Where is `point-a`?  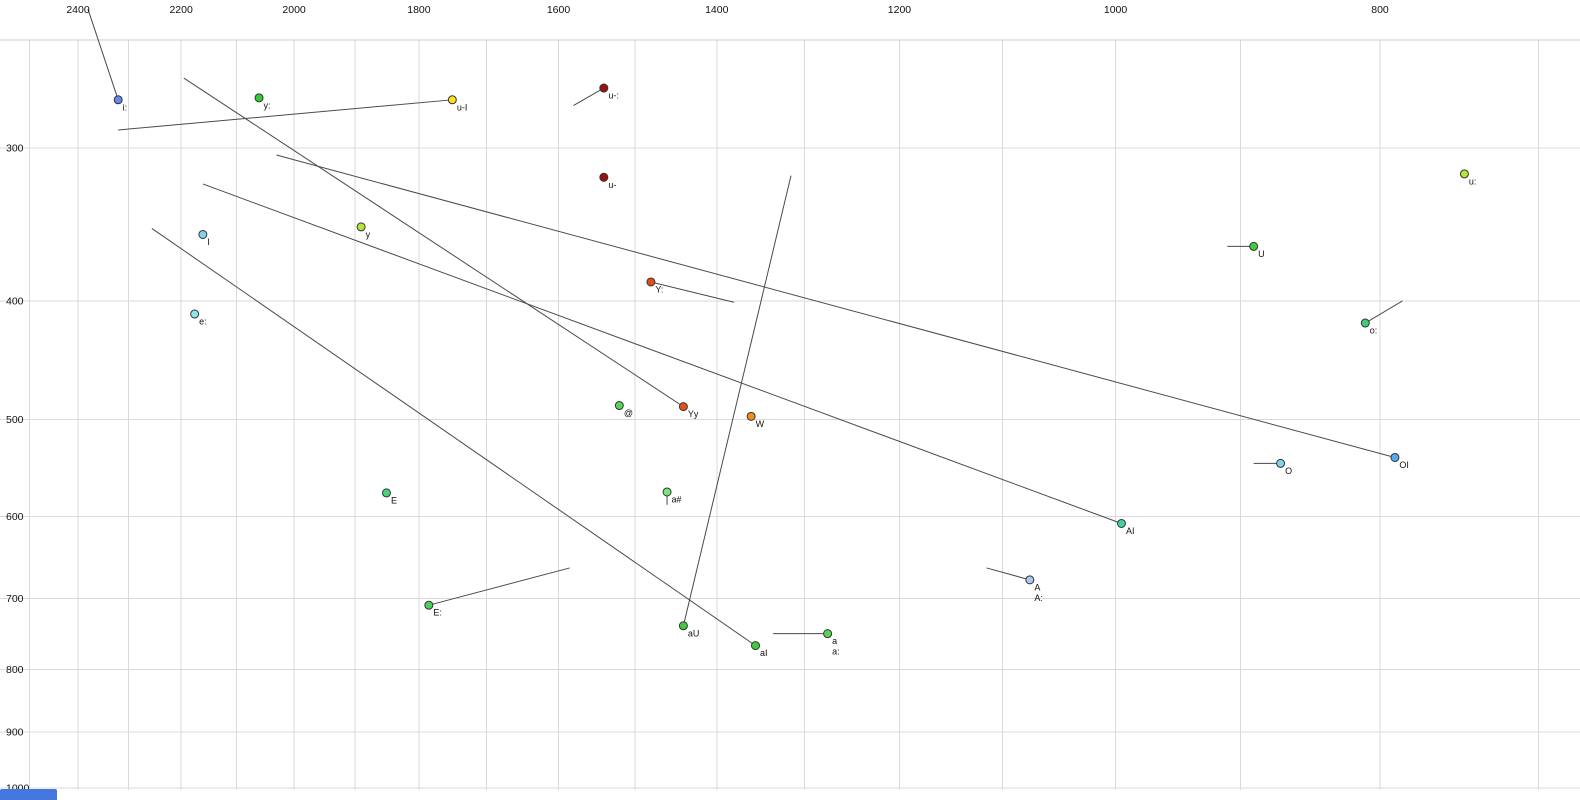
point-a is located at coordinates (828, 634).